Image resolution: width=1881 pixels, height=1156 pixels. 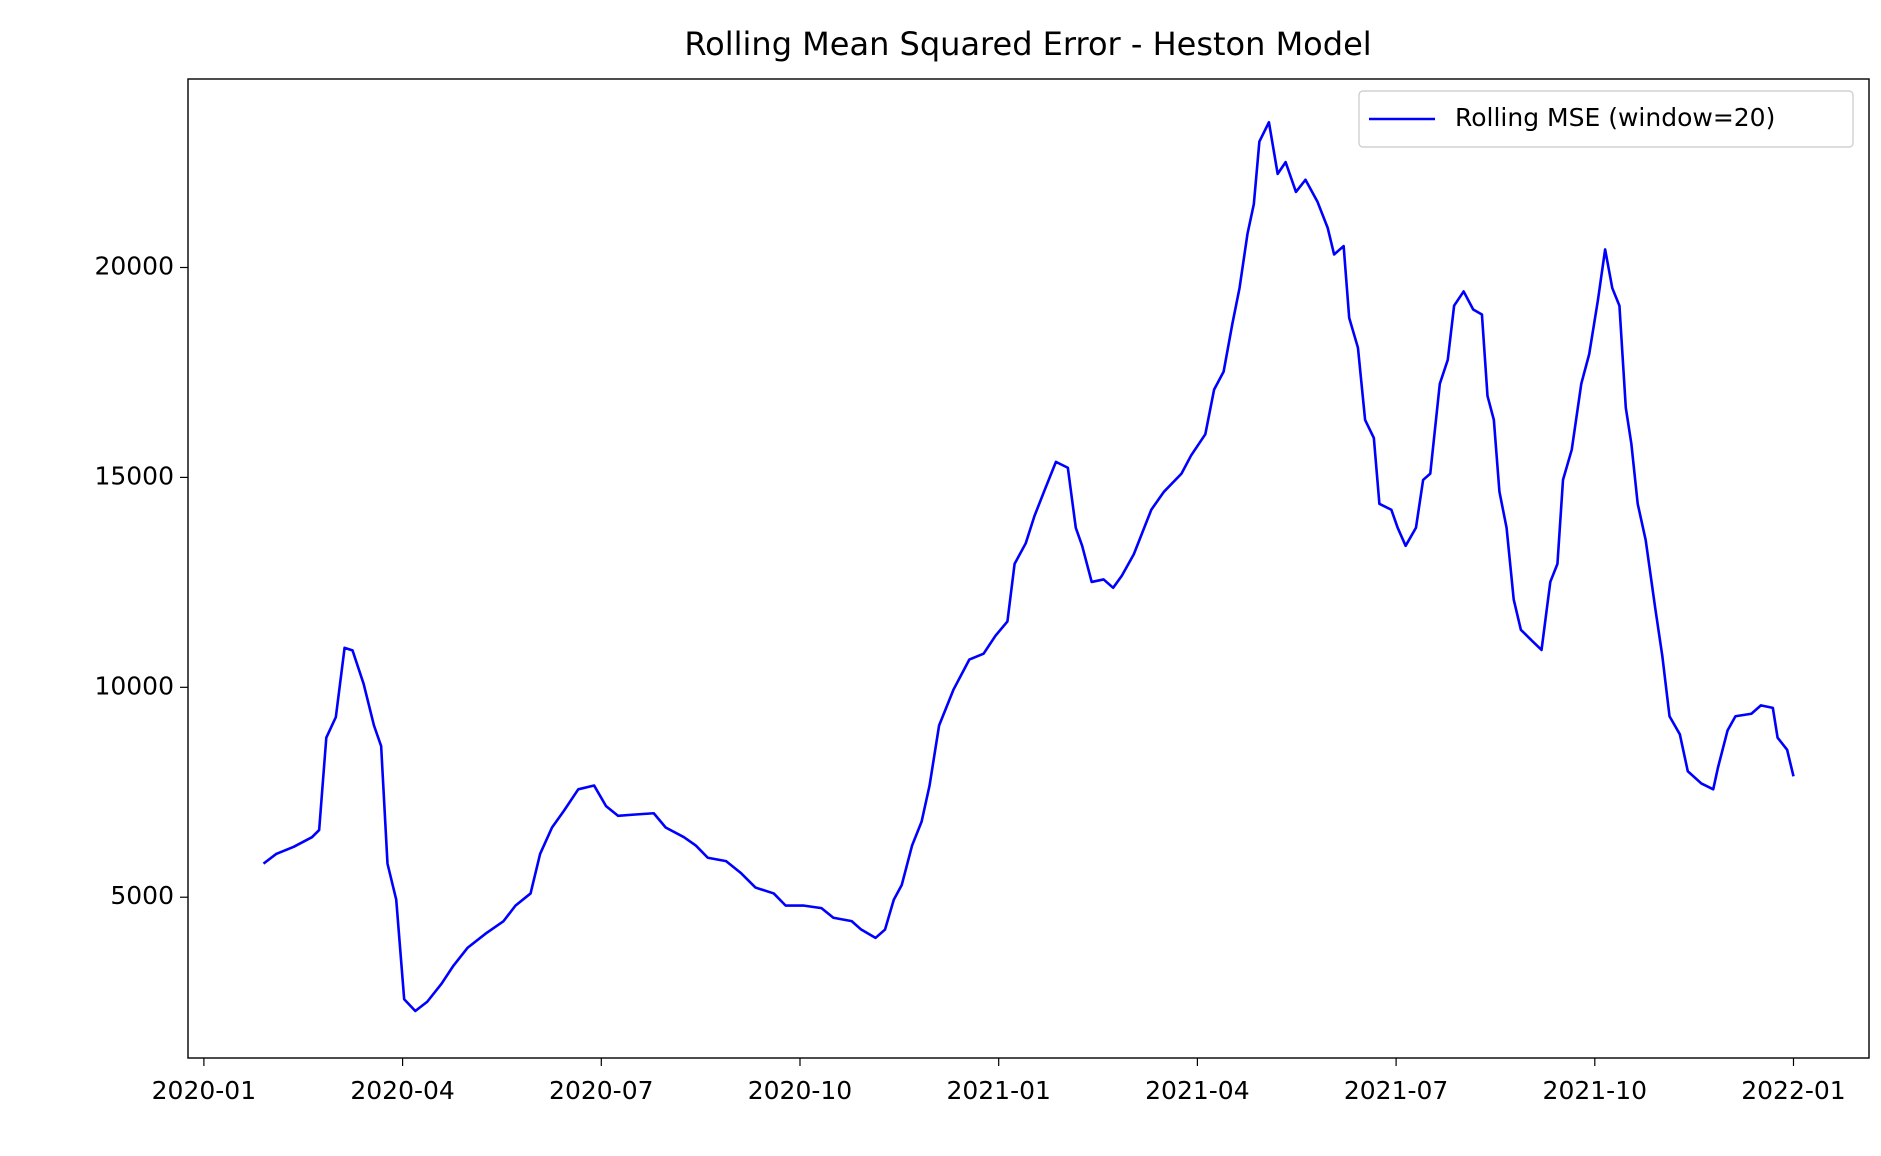 What do you see at coordinates (142, 895) in the screenshot?
I see `y-tick-label: 5000` at bounding box center [142, 895].